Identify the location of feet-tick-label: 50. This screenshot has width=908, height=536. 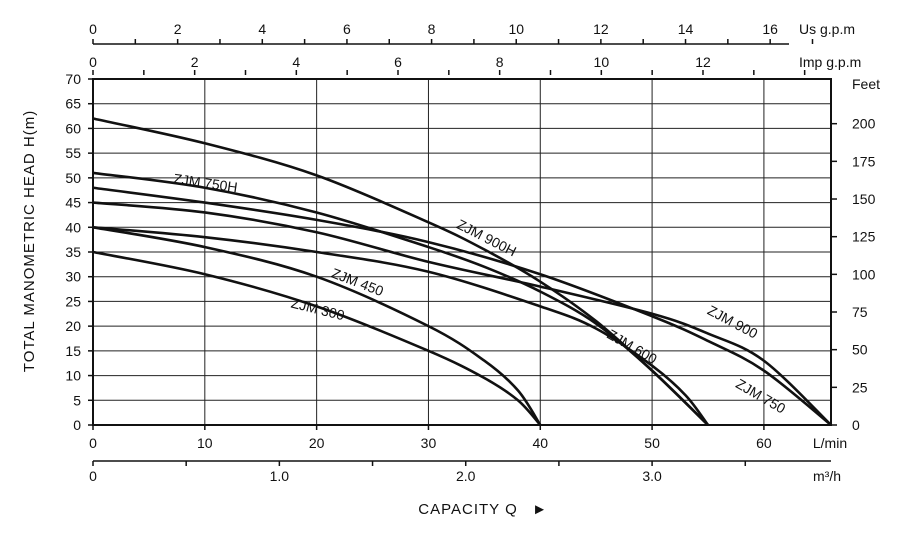
(860, 350).